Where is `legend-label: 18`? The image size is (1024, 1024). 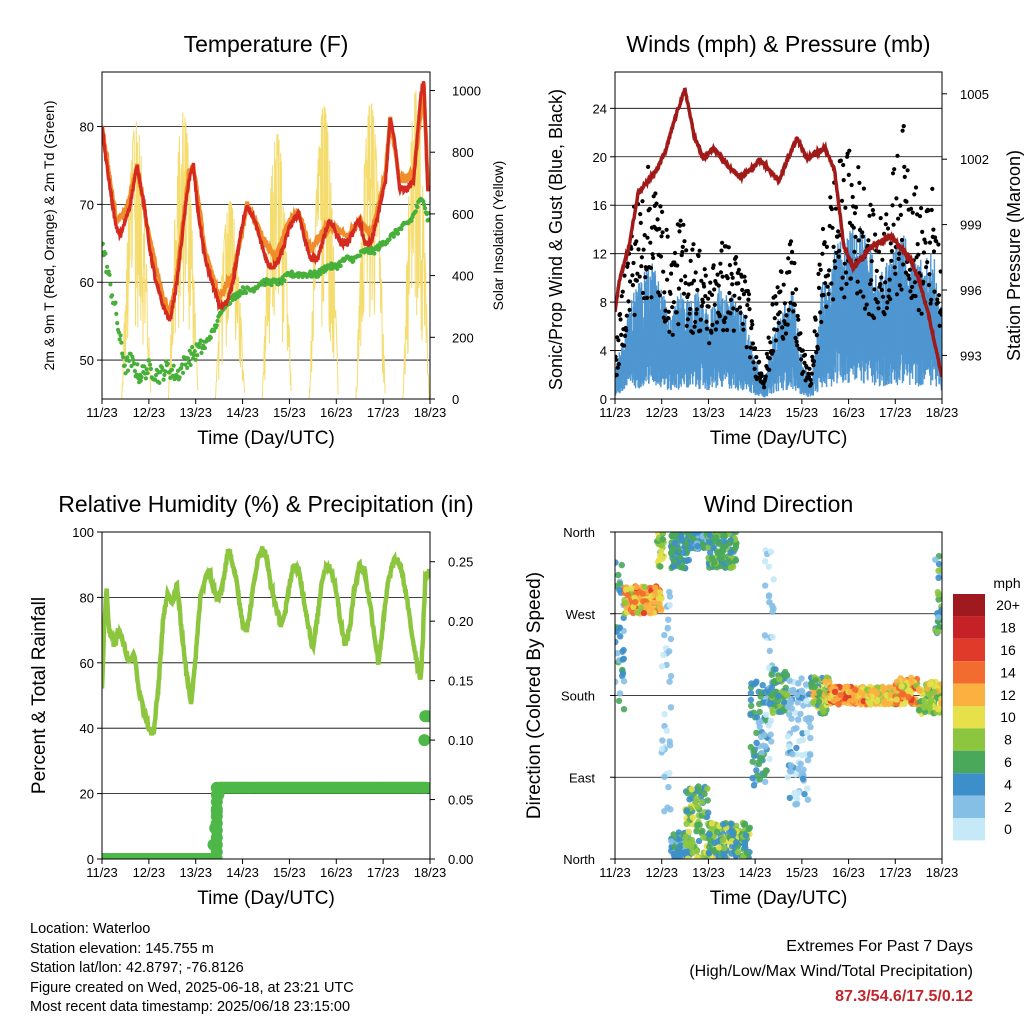
legend-label: 18 is located at coordinates (1008, 628).